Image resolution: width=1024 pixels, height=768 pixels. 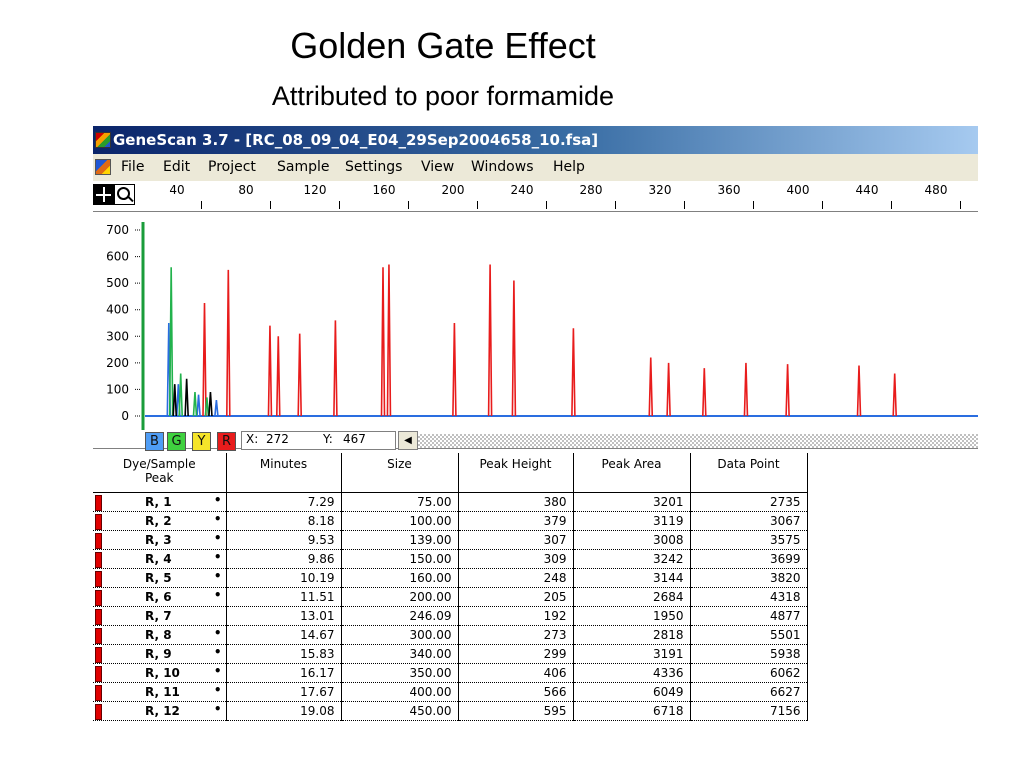 I want to click on menu-windows: Windows, so click(x=502, y=167).